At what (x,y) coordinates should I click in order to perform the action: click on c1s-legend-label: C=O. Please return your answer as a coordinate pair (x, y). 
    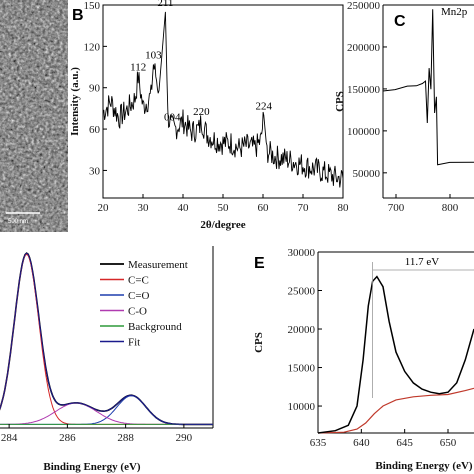
    Looking at the image, I should click on (139, 296).